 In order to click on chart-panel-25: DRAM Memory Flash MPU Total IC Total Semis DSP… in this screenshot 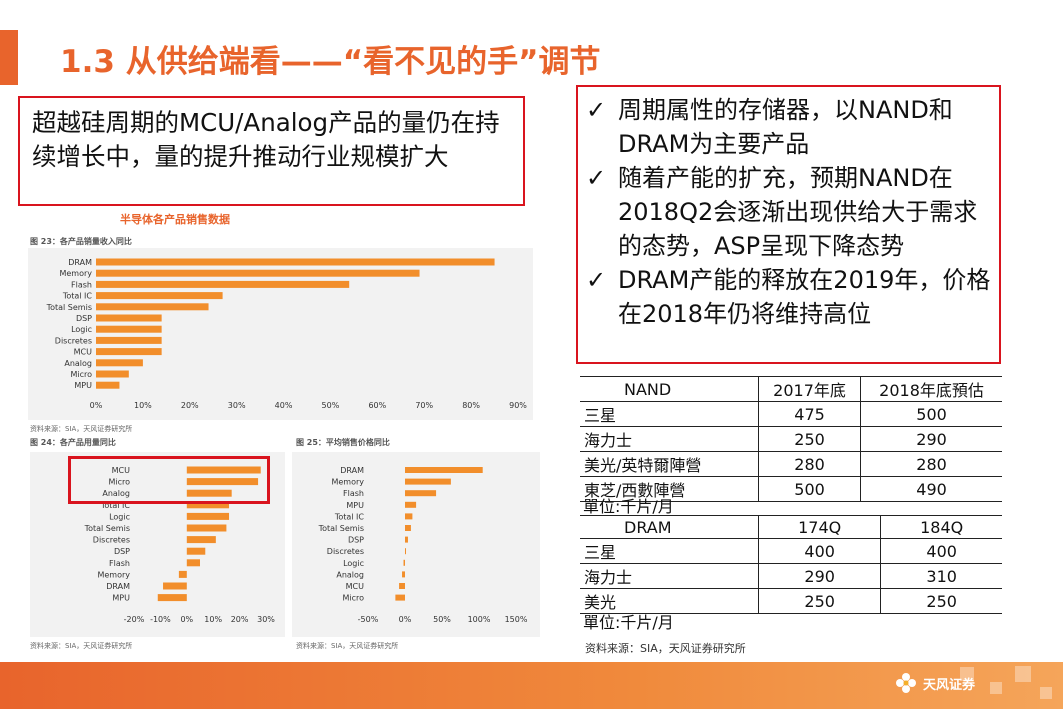, I will do `click(416, 544)`.